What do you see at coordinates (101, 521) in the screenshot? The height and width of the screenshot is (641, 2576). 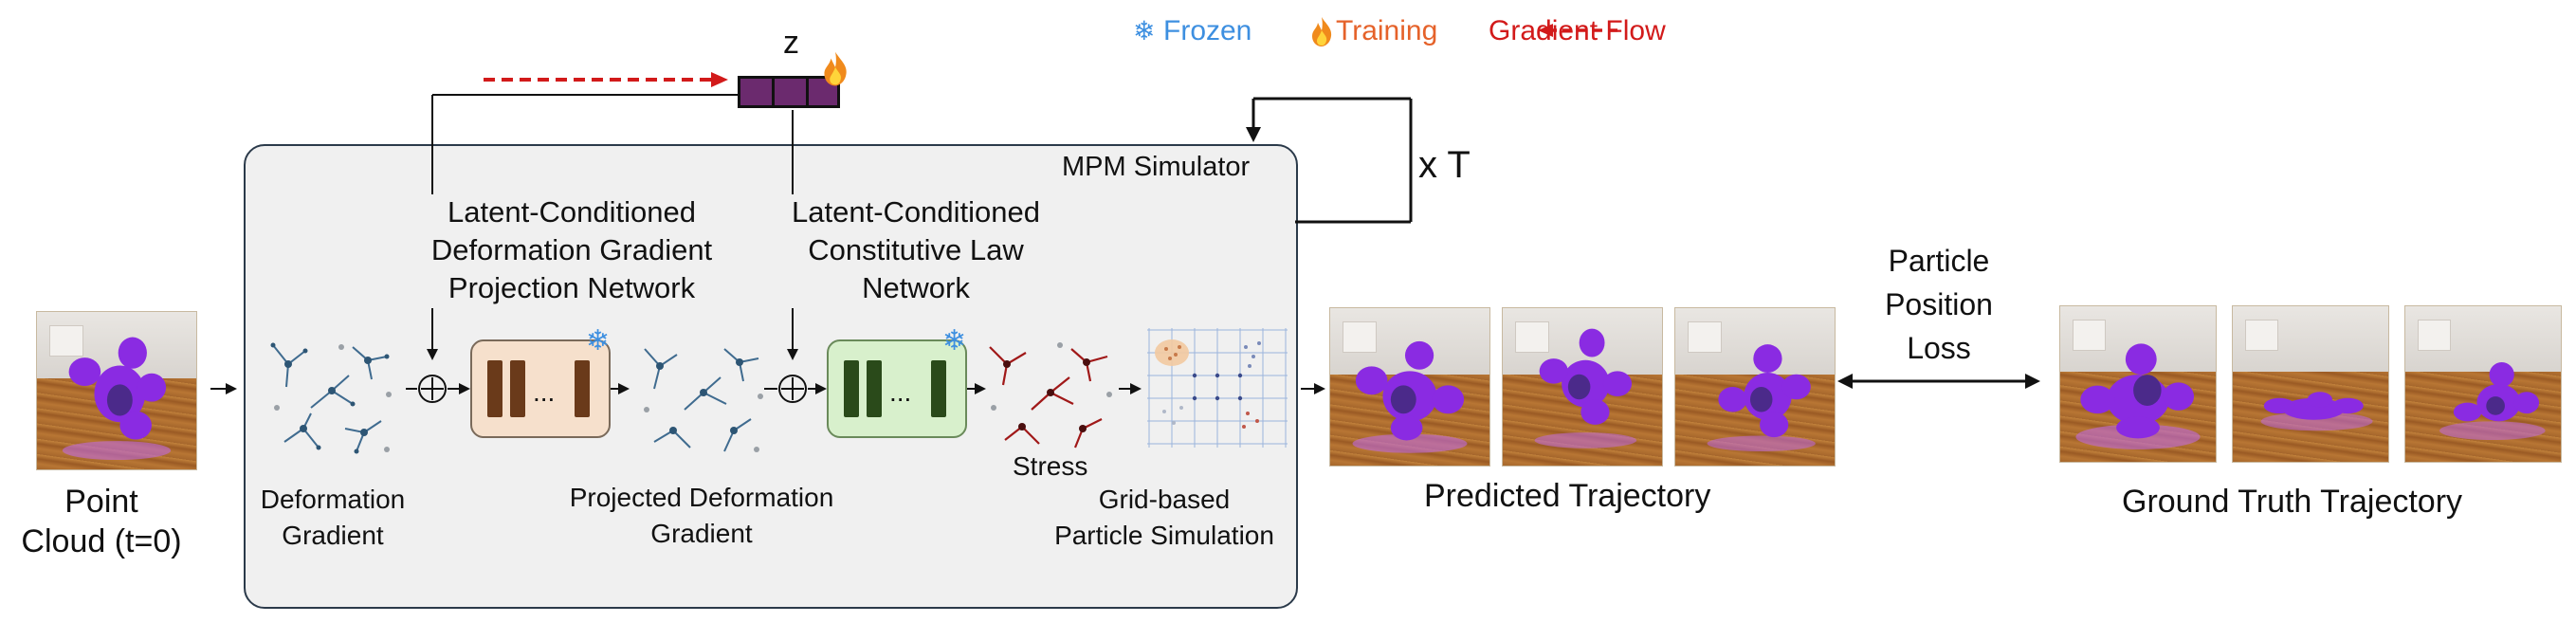 I see `point-cloud-label: Point Cloud (t=0)` at bounding box center [101, 521].